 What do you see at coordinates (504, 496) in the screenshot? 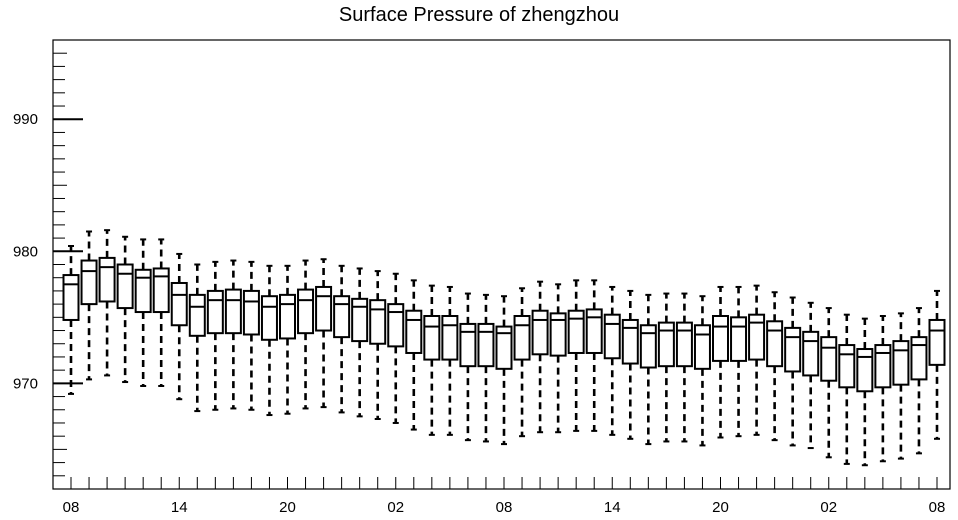
I see `x-axis: 08 14 20 02 08 14 20 02 08` at bounding box center [504, 496].